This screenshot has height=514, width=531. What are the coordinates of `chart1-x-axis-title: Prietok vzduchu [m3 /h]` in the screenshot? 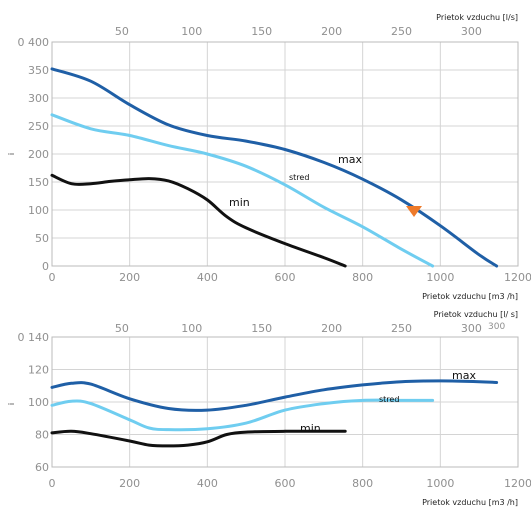 It's located at (470, 296).